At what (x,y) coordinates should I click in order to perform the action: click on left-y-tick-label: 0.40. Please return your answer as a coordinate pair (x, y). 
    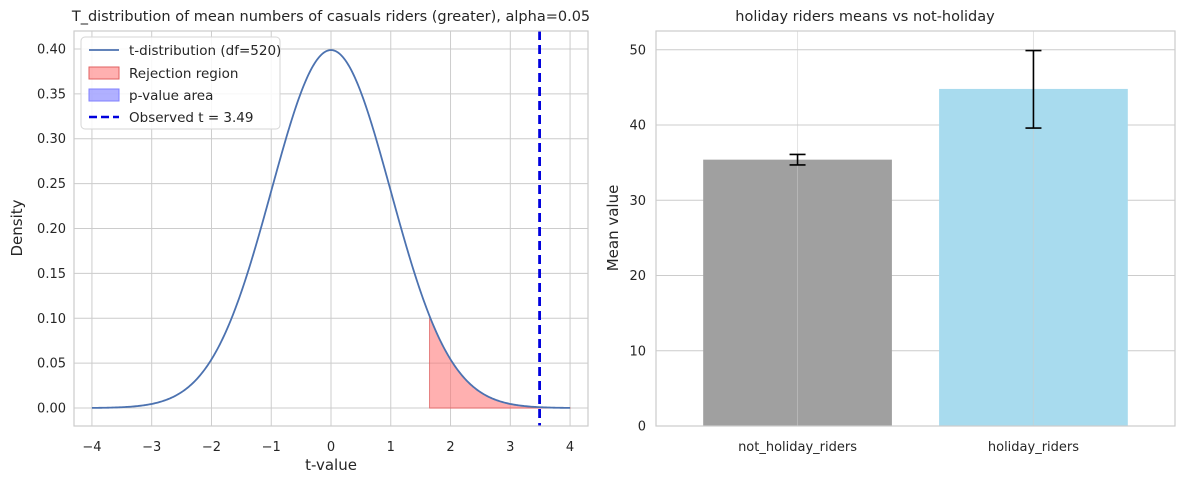
    Looking at the image, I should click on (51, 49).